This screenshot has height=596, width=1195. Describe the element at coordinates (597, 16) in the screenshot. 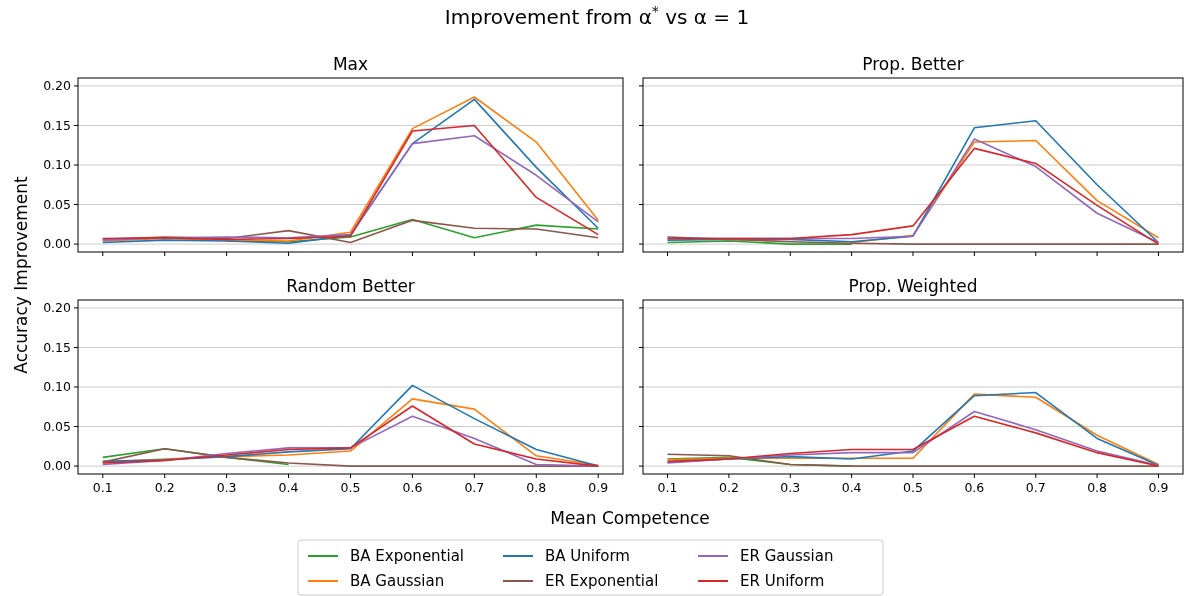

I see `text: Improvement from α$^{*}$ vs α = 1` at that location.